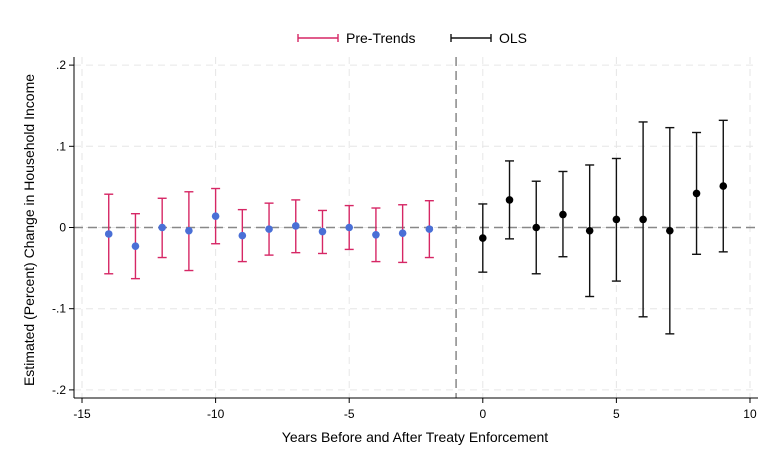 This screenshot has height=470, width=776. I want to click on y-tick-label: -.1, so click(59, 309).